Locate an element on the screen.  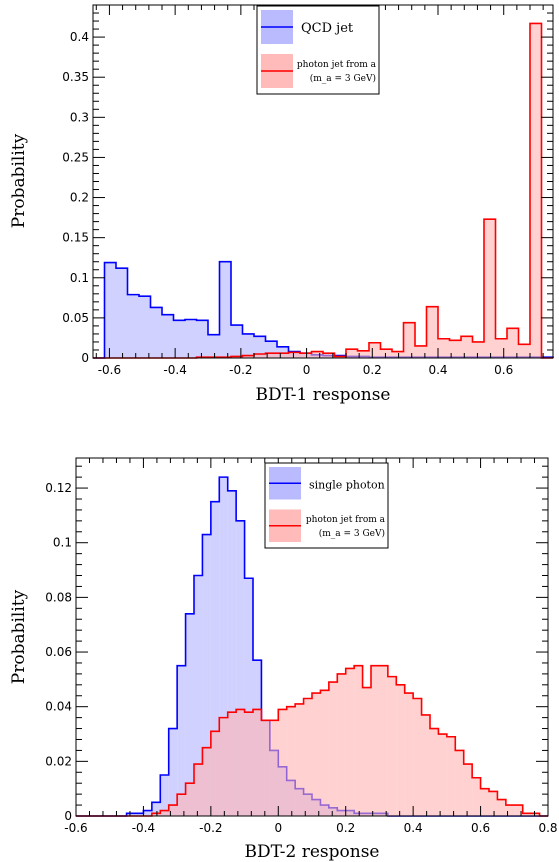
x-tick-label: -0.6 is located at coordinates (109, 370).